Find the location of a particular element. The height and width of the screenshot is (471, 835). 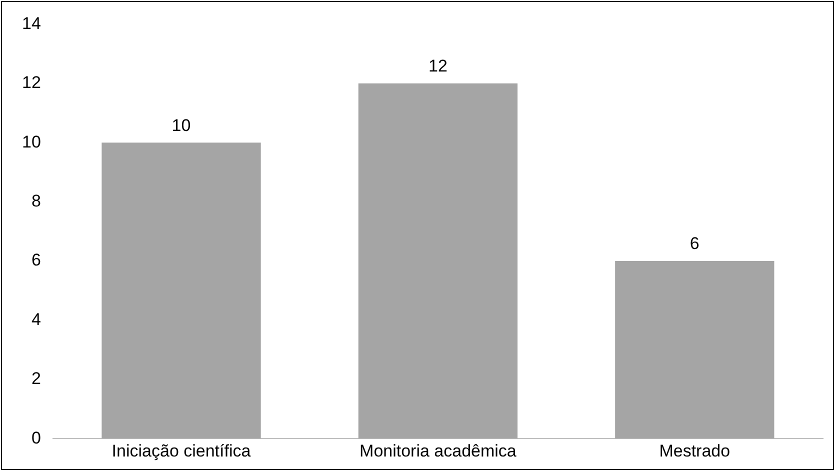

y-tick-label: 10 is located at coordinates (31, 142).